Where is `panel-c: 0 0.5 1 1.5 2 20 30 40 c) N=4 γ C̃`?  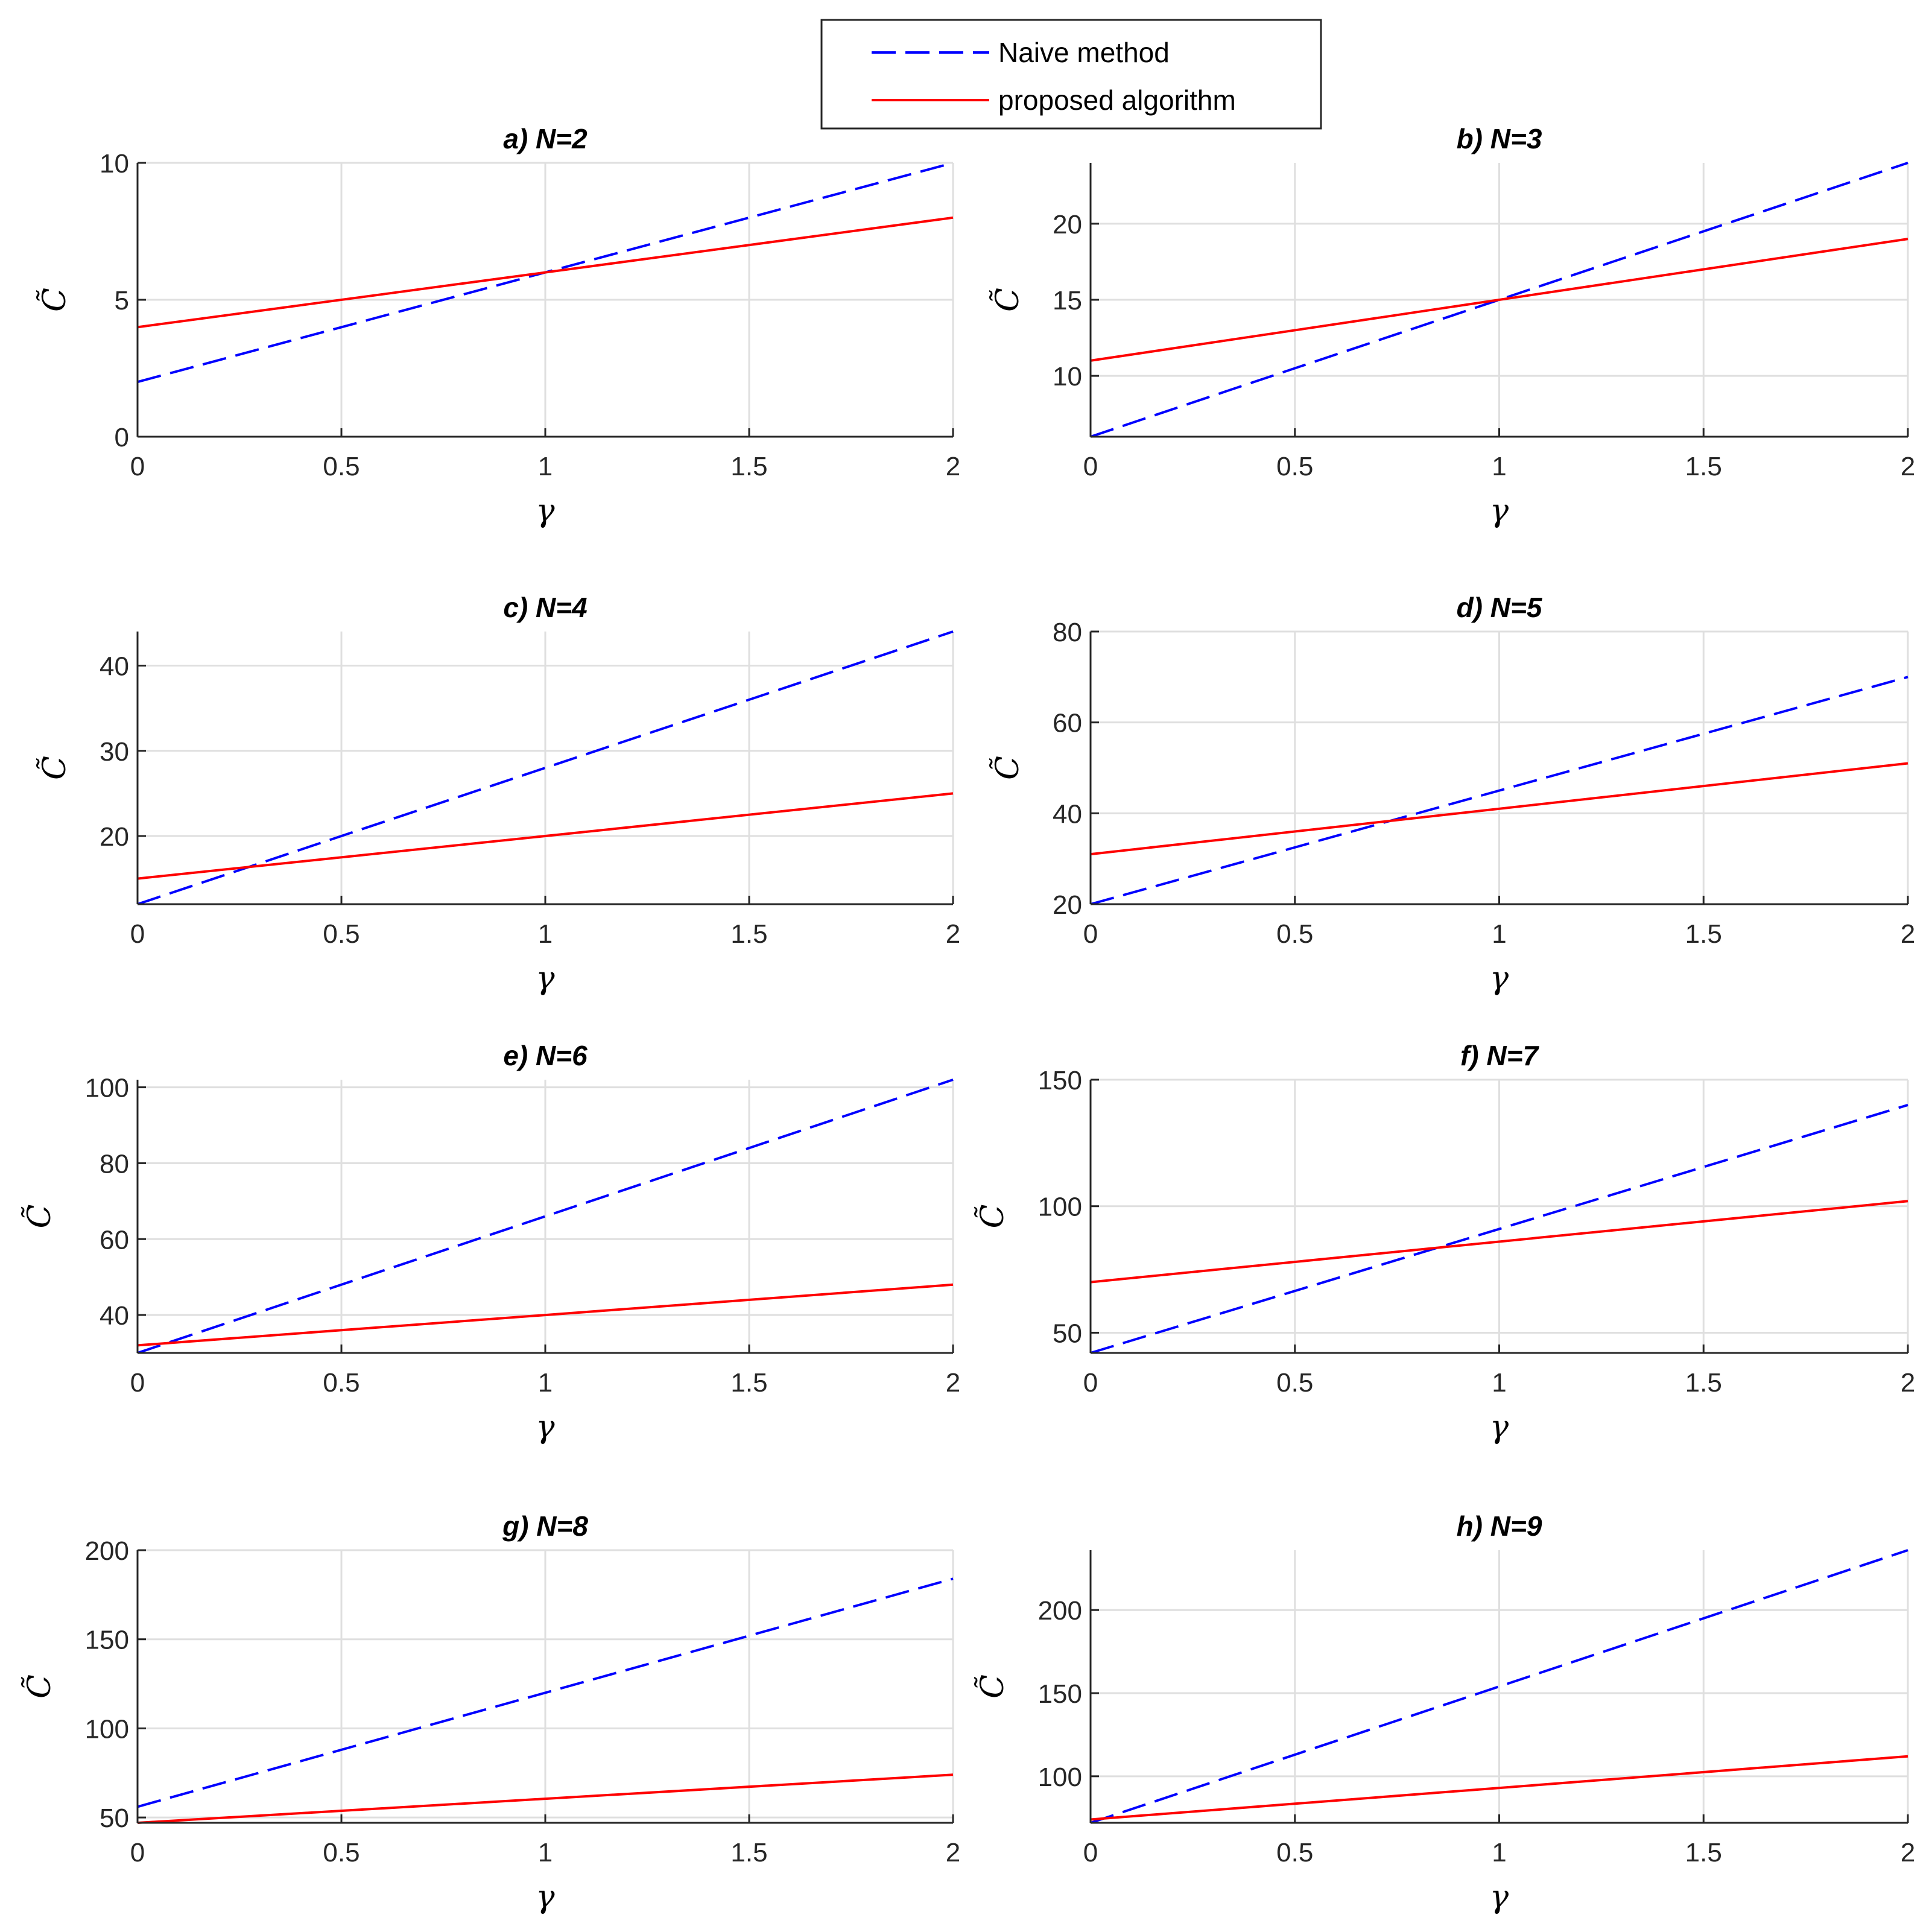
panel-c: 0 0.5 1 1.5 2 20 30 40 c) N=4 γ C̃ is located at coordinates (498, 794).